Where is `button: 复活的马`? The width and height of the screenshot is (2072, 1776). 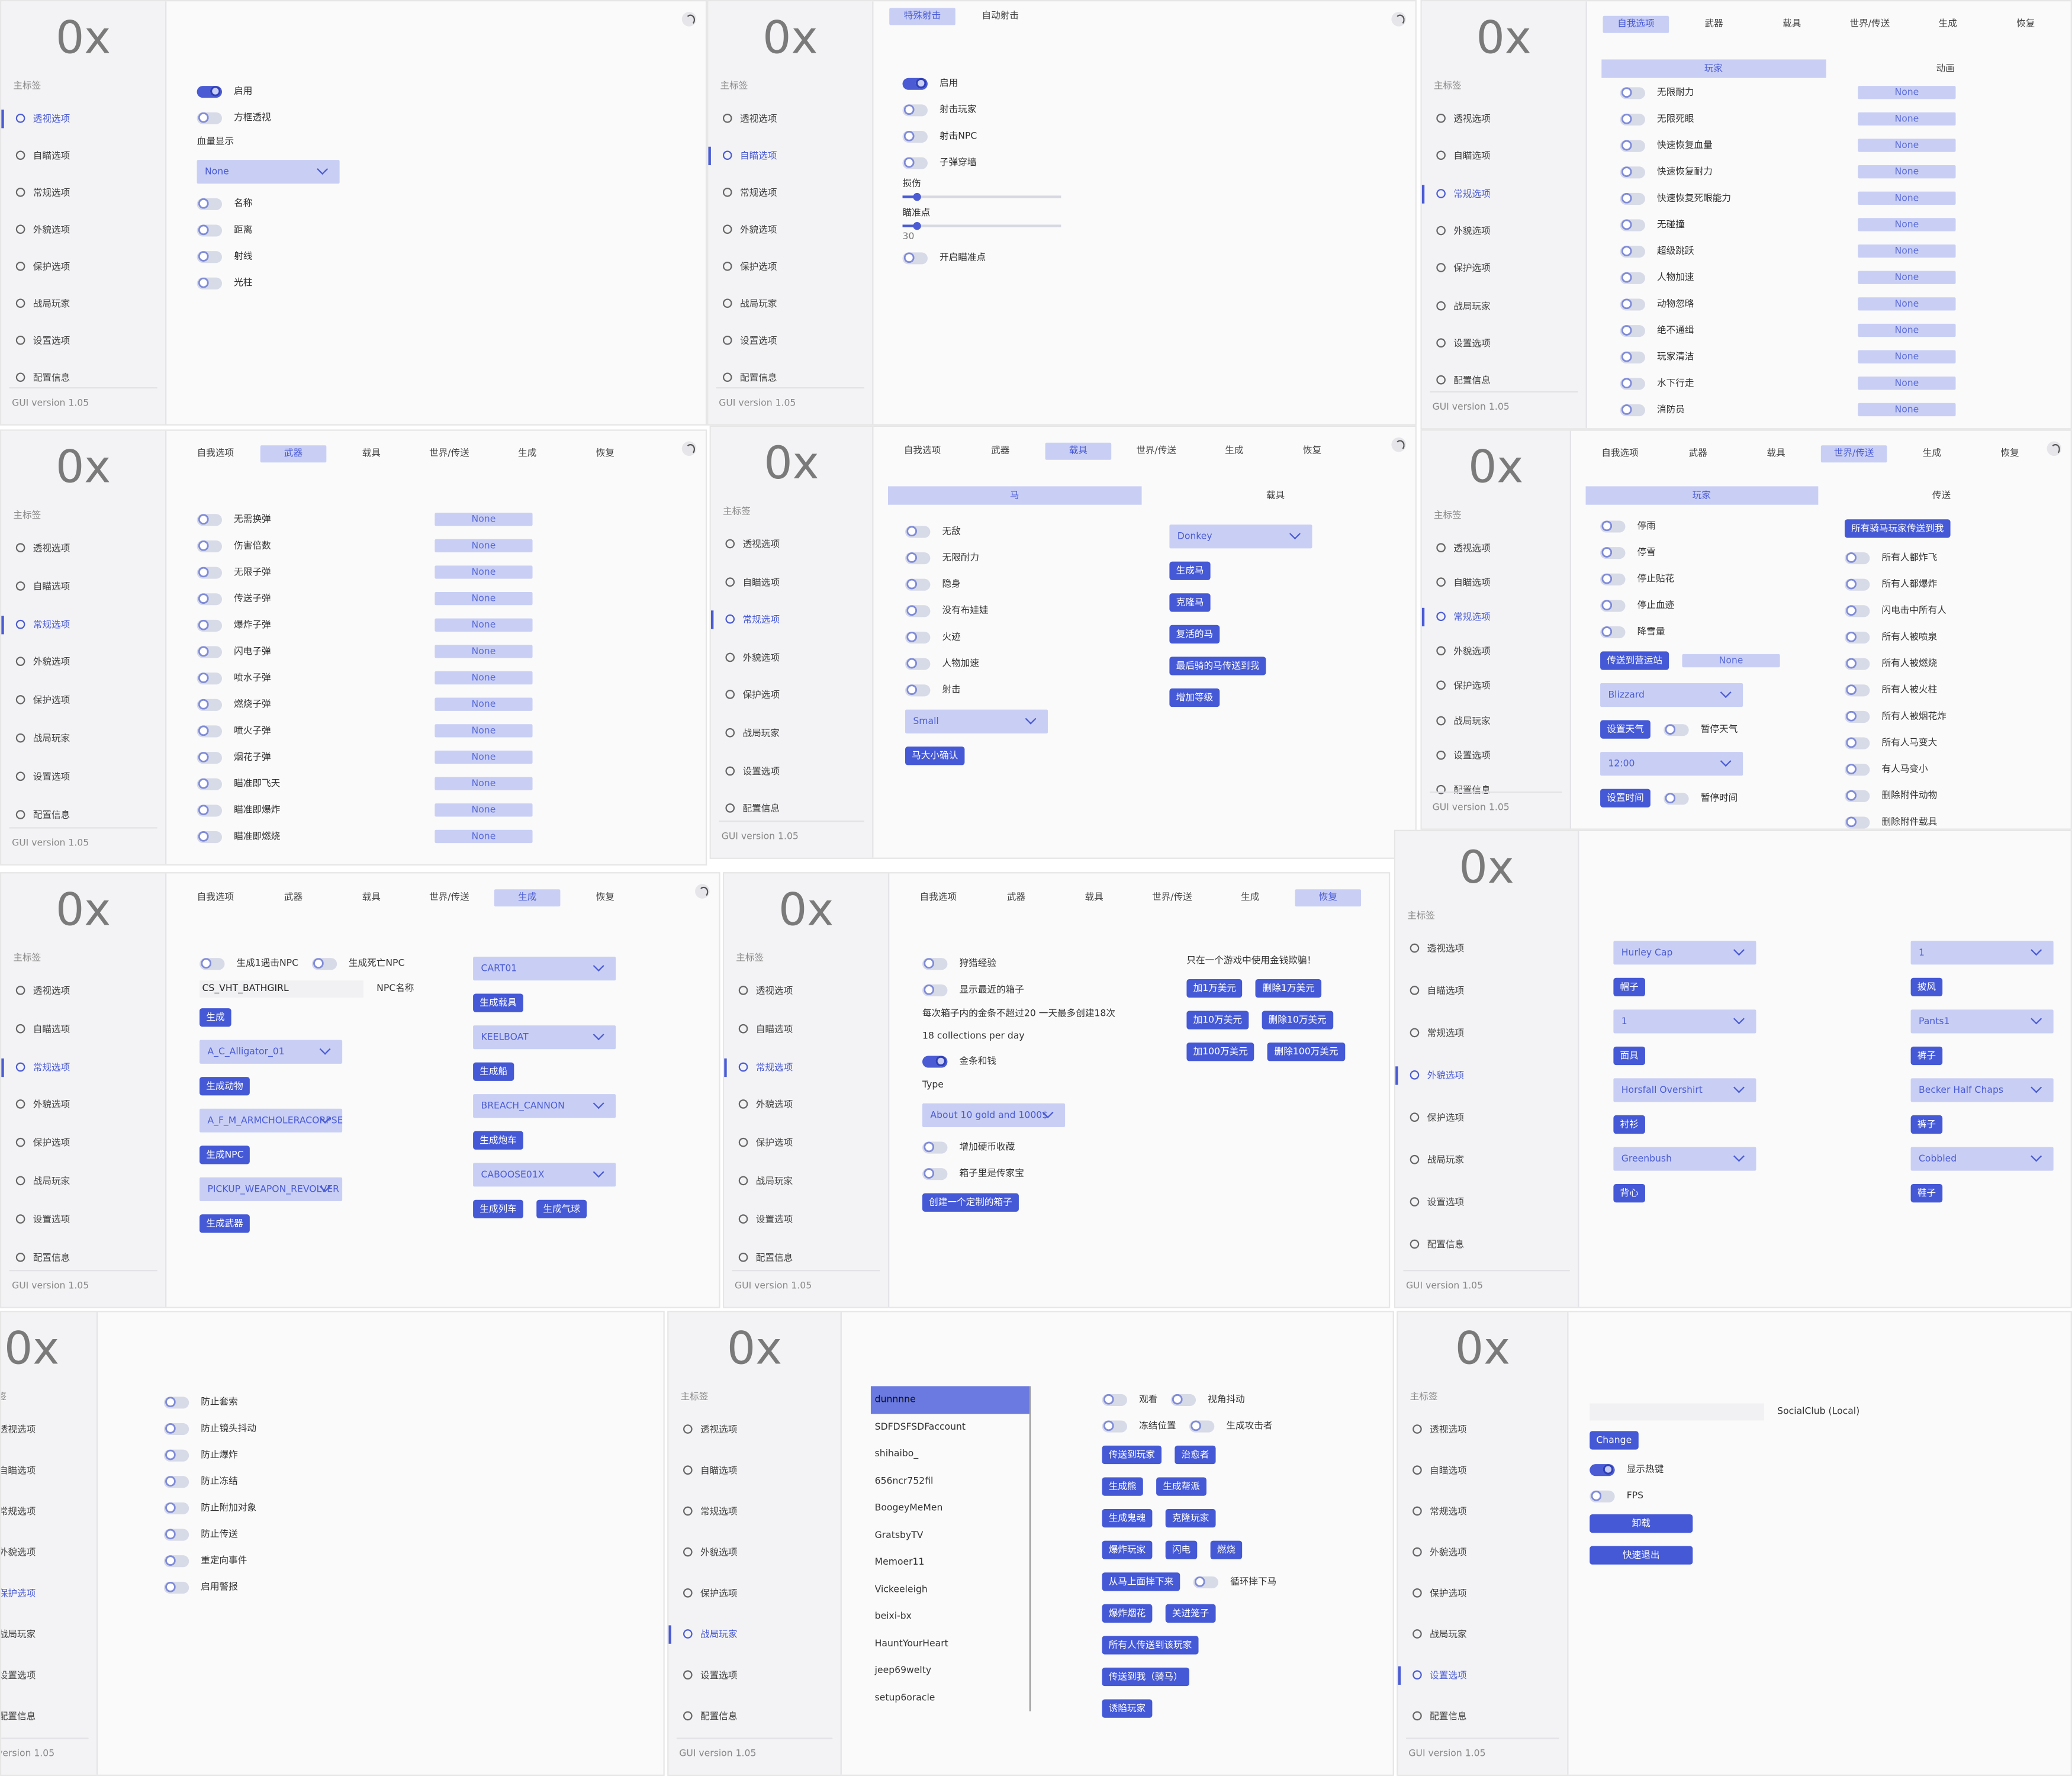
button: 复活的马 is located at coordinates (1194, 634).